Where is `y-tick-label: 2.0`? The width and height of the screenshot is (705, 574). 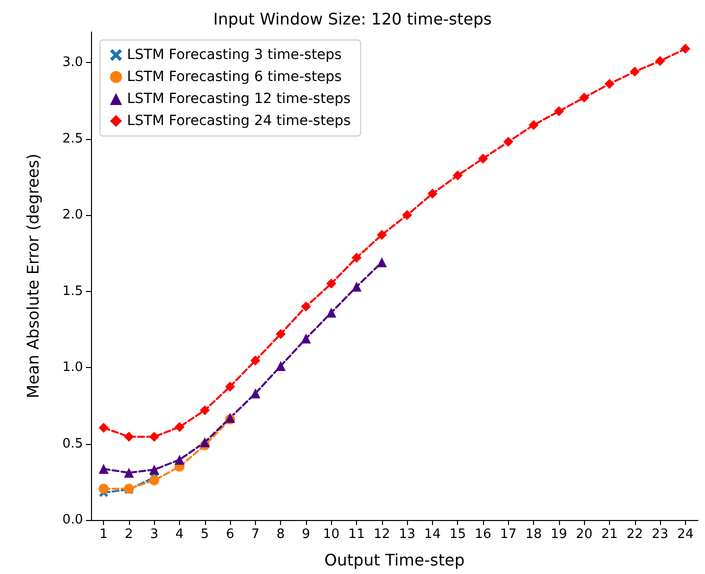
y-tick-label: 2.0 is located at coordinates (72, 215).